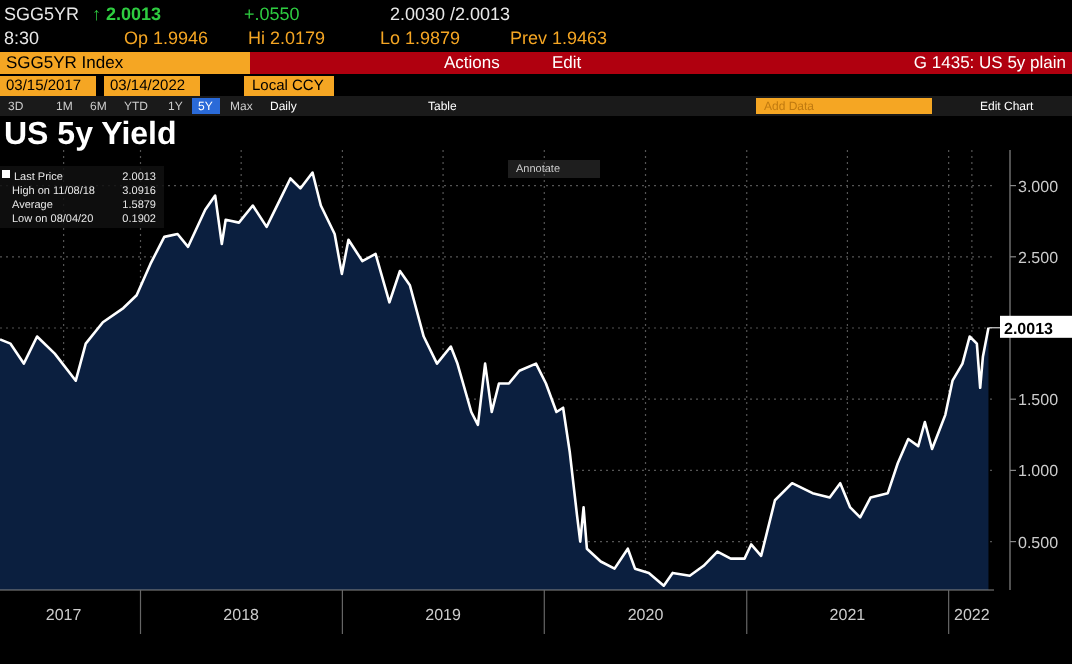 The image size is (1072, 664). I want to click on x-tick-label: 2019, so click(443, 615).